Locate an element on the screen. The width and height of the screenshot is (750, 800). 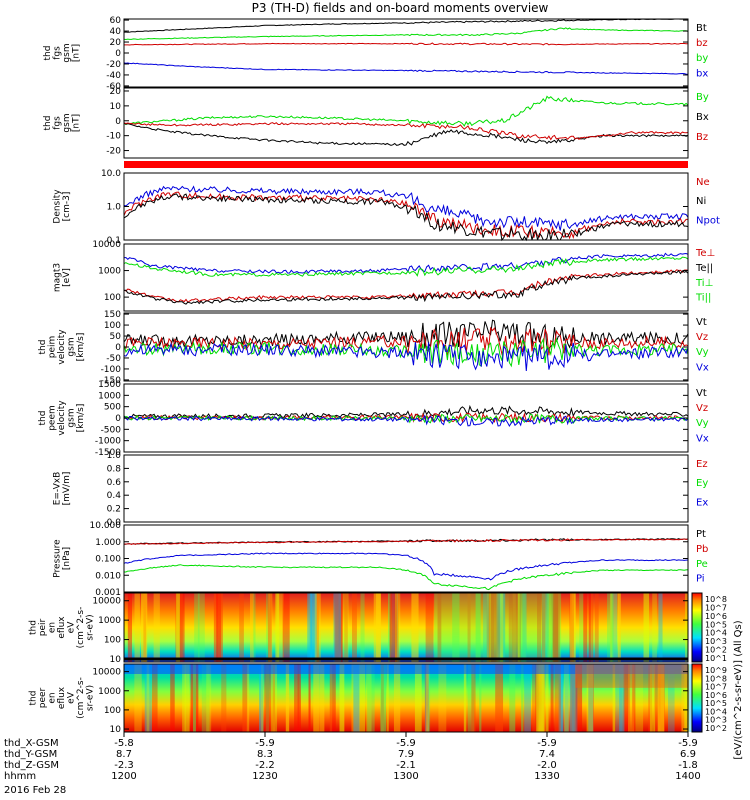
y-label-line: gsm is located at coordinates (67, 52).